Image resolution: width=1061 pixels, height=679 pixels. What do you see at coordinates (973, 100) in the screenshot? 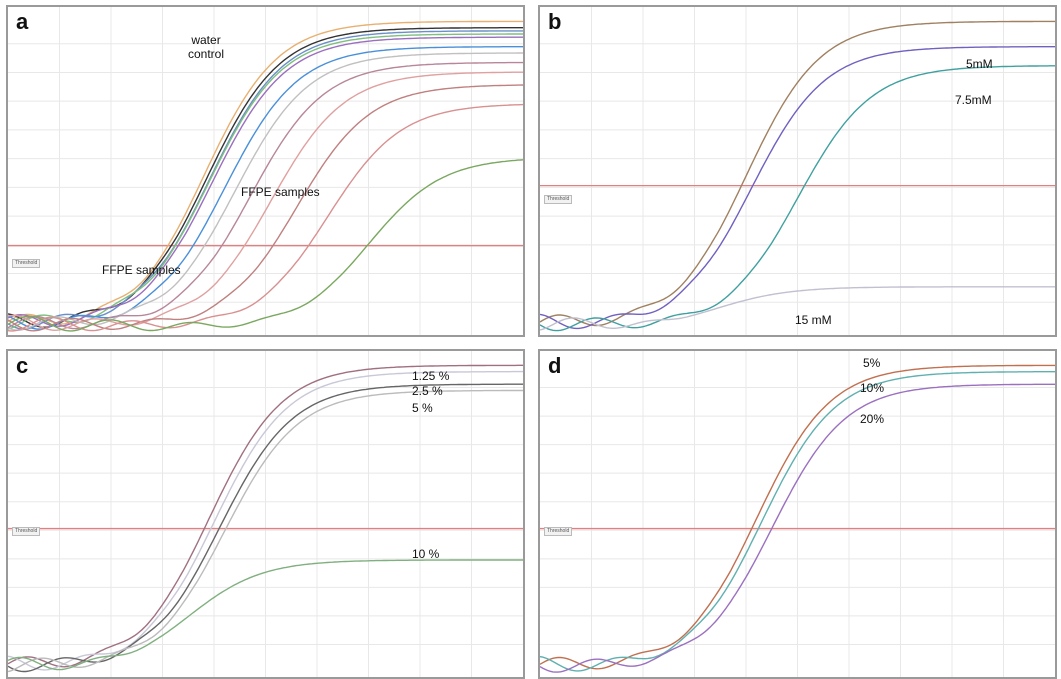
I see `annotation-7-5mM: 7.5mM` at bounding box center [973, 100].